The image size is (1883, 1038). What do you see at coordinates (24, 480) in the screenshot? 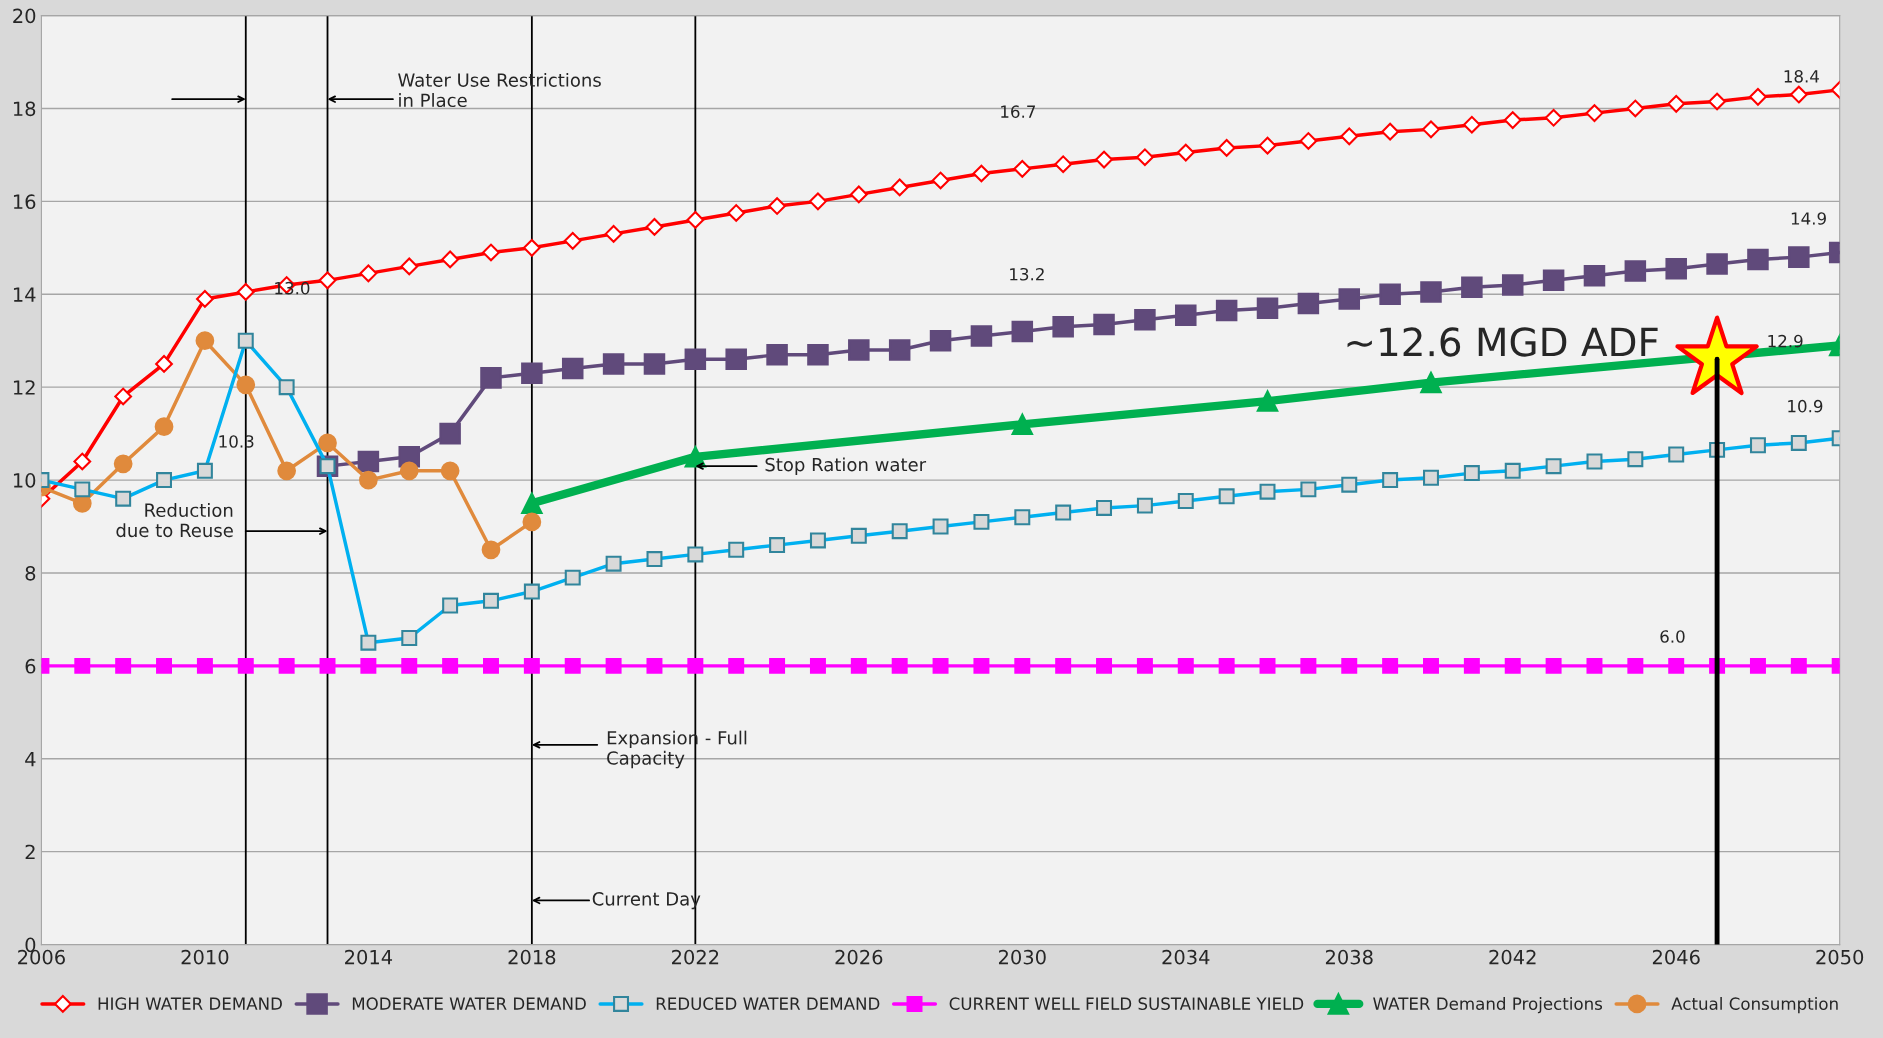
I see `y-tick-label: 10` at bounding box center [24, 480].